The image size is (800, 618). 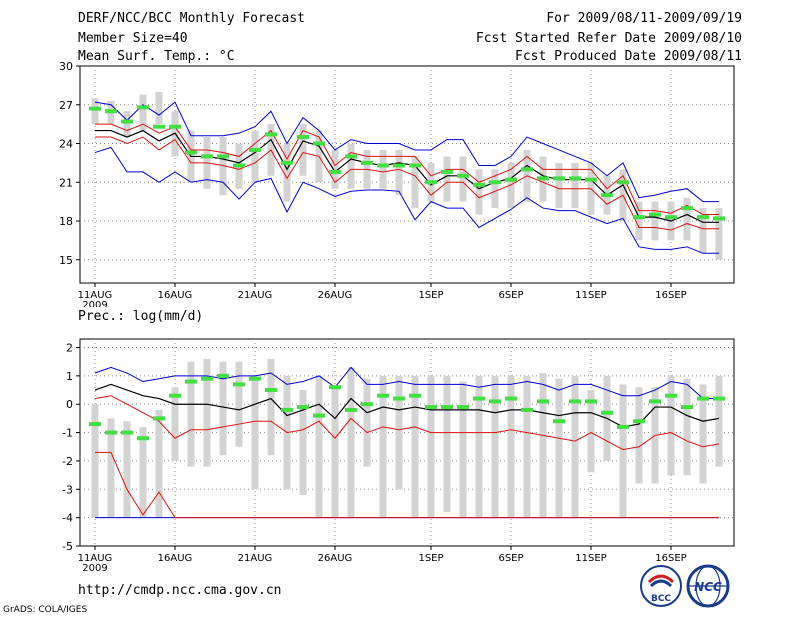 I want to click on prec-xtick-label: 16SEP, so click(x=670, y=558).